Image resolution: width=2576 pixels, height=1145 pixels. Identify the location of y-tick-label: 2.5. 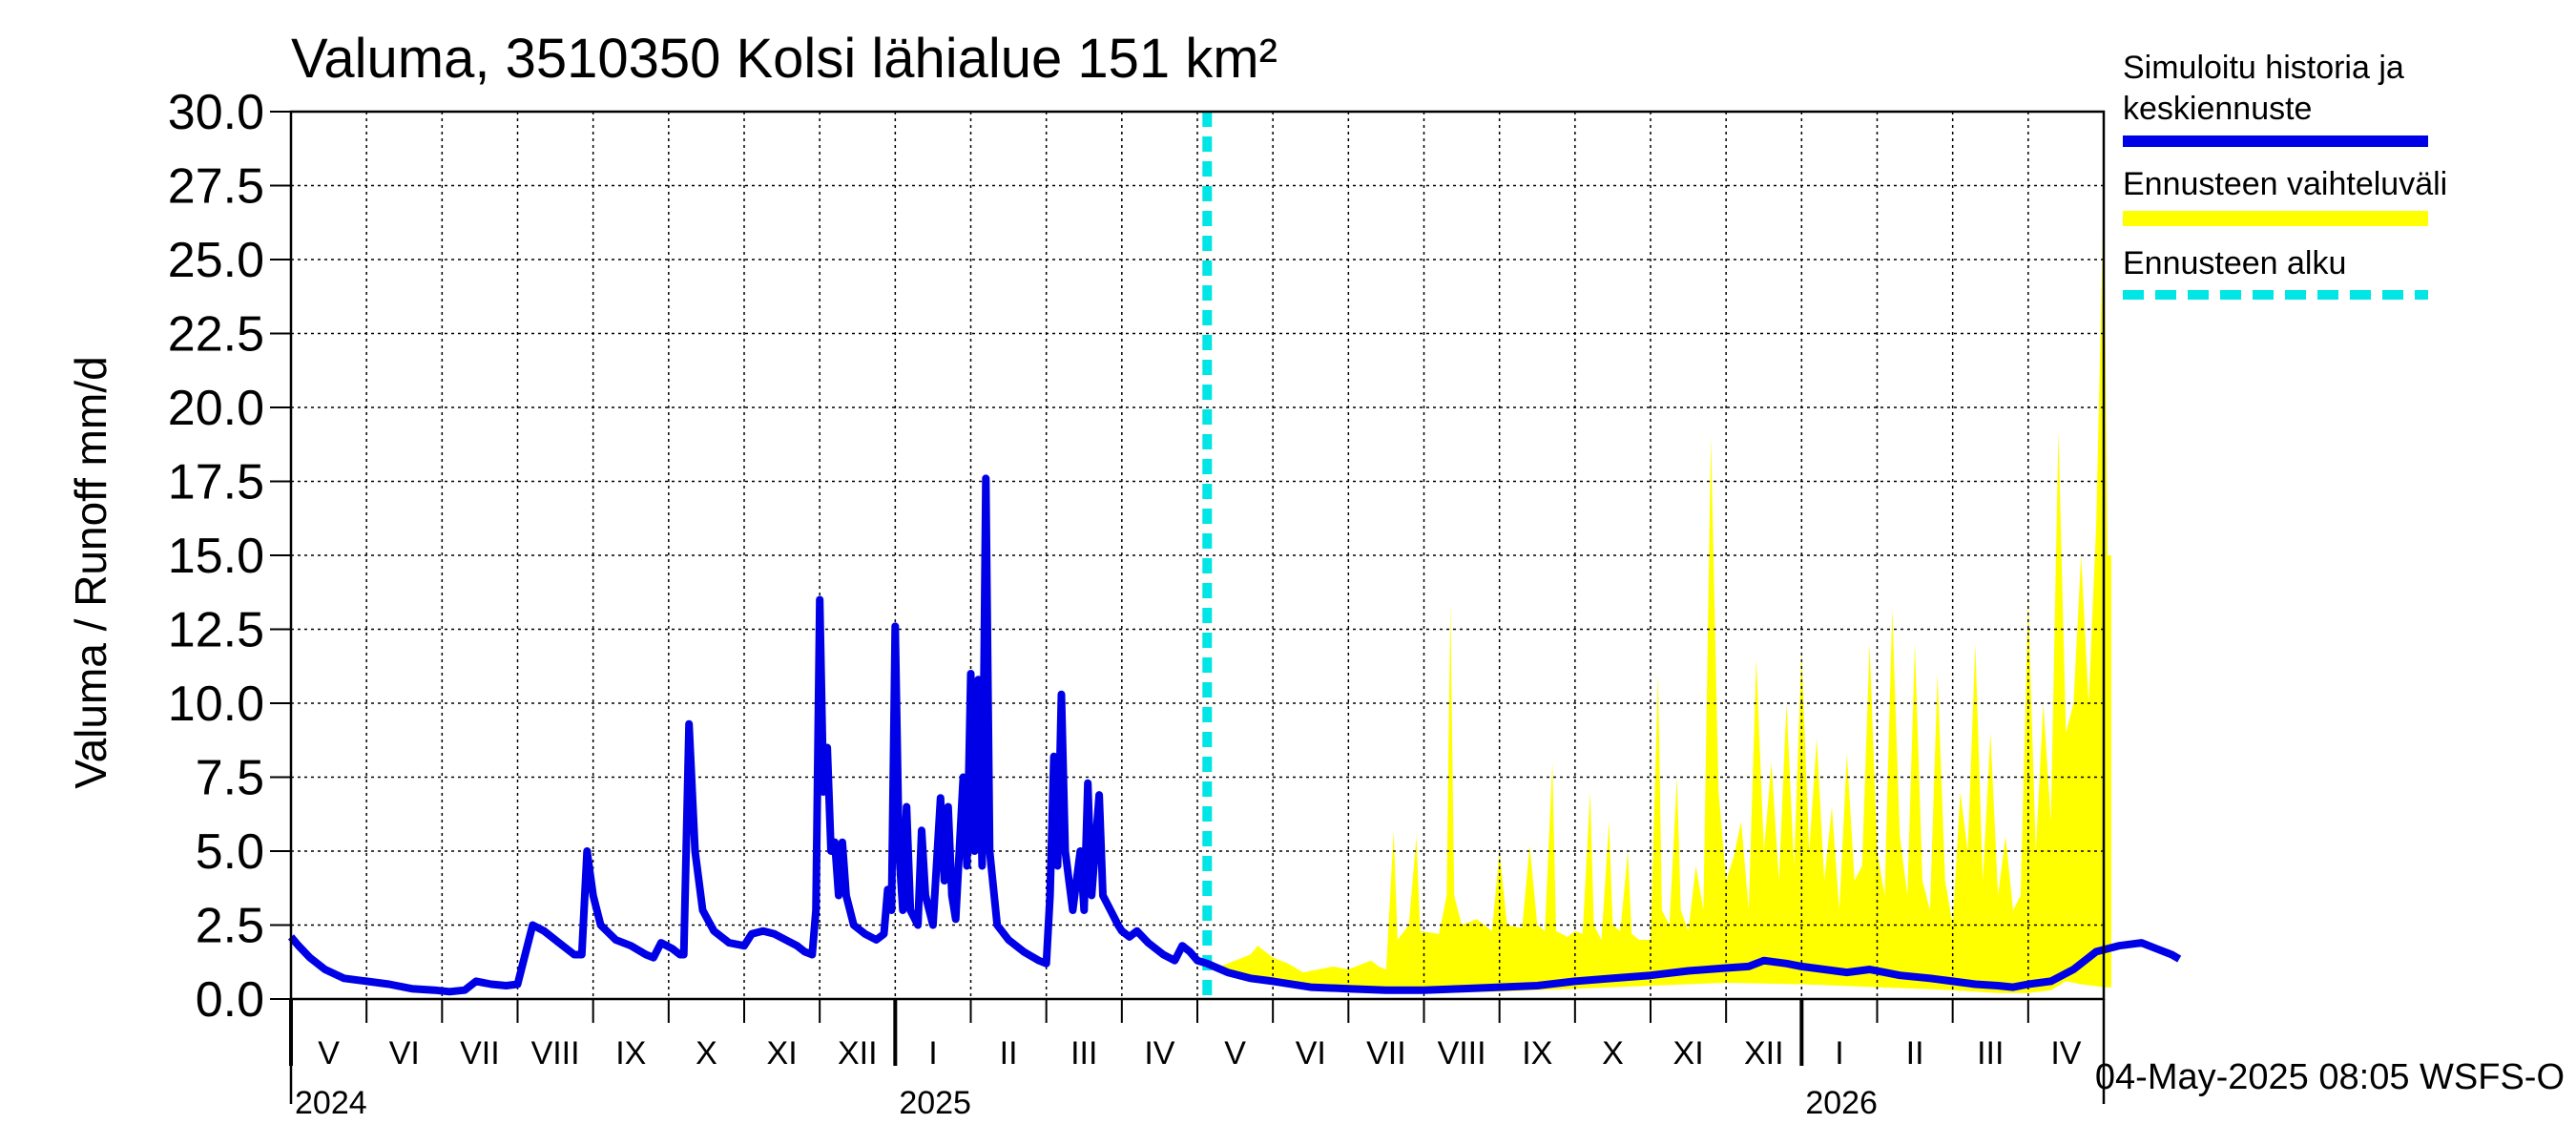
(230, 927).